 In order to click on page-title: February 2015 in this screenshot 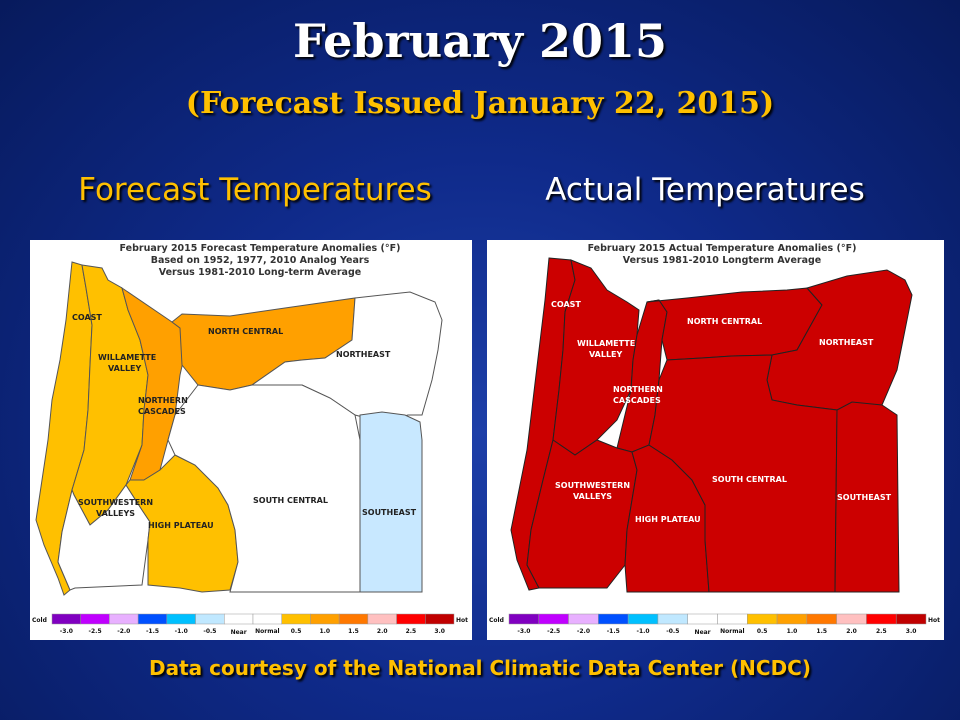, I will do `click(480, 41)`.